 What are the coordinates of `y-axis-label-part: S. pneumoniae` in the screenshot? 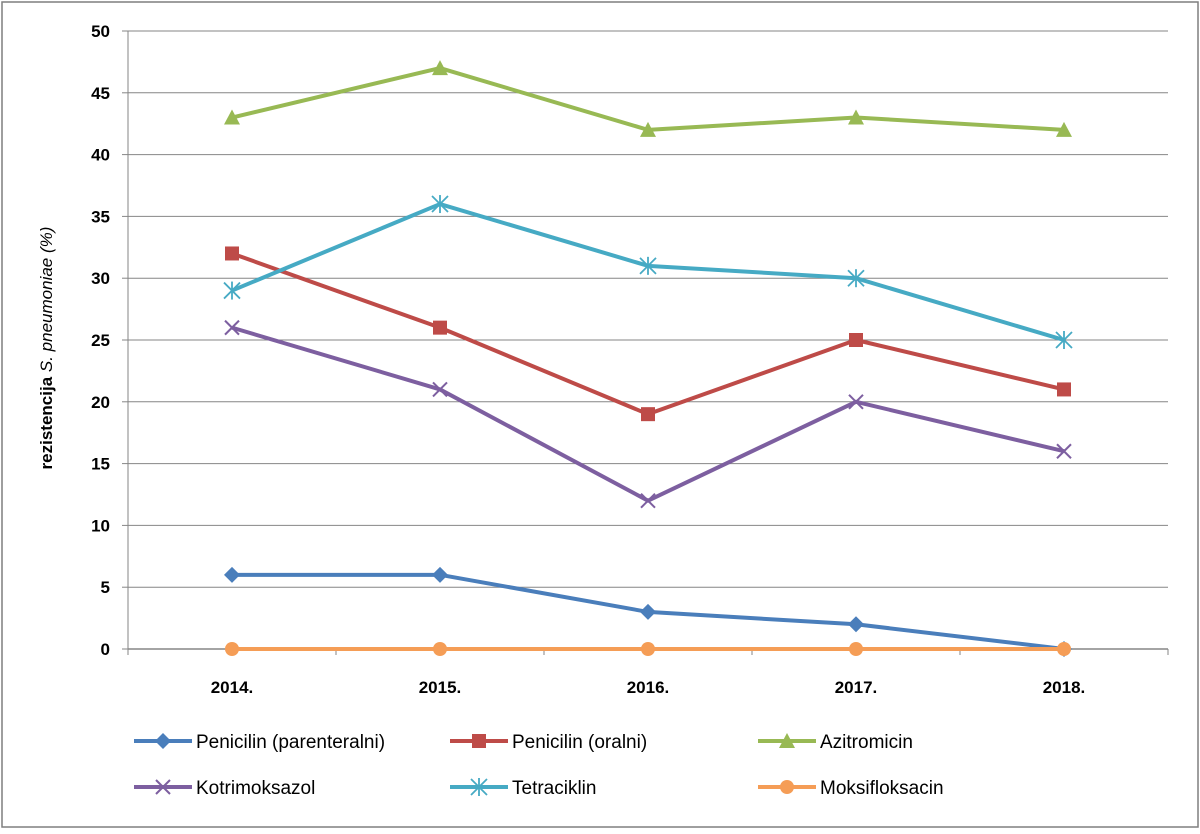 It's located at (46, 315).